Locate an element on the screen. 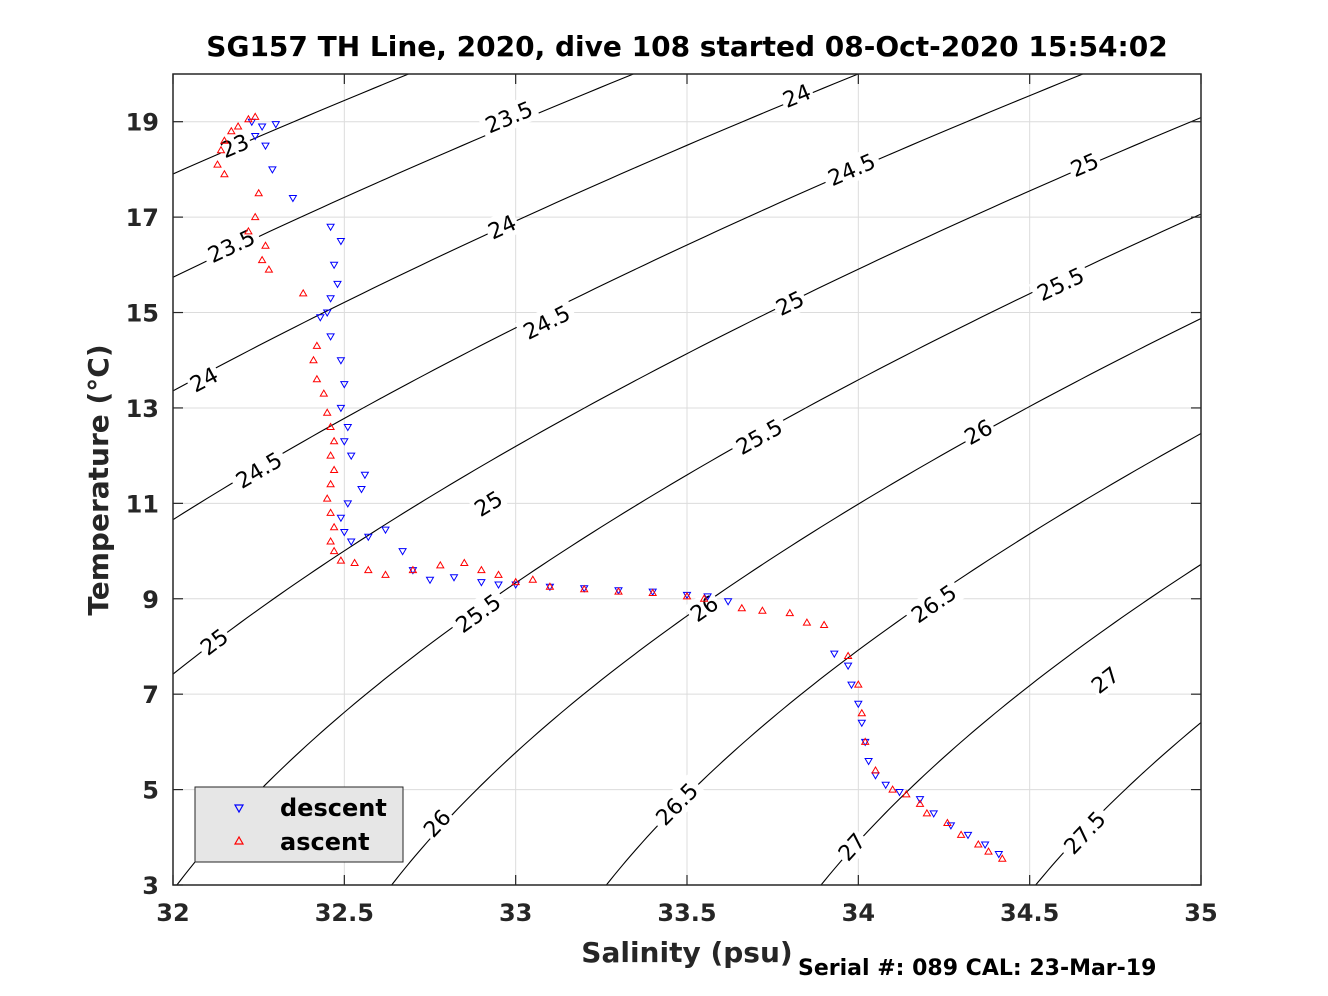 The image size is (1328, 996). x-tick-label: 35 is located at coordinates (1200, 913).